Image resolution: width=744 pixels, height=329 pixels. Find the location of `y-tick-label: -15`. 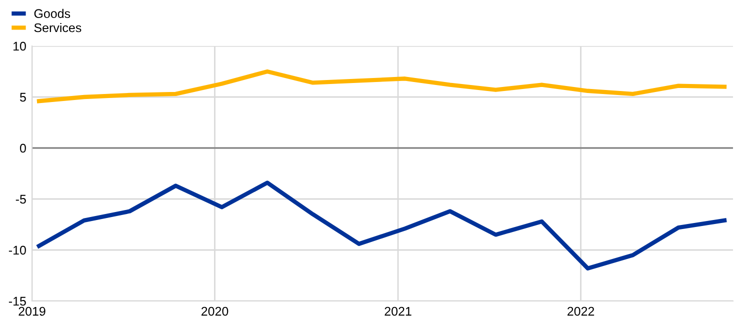

y-tick-label: -15 is located at coordinates (17, 301).